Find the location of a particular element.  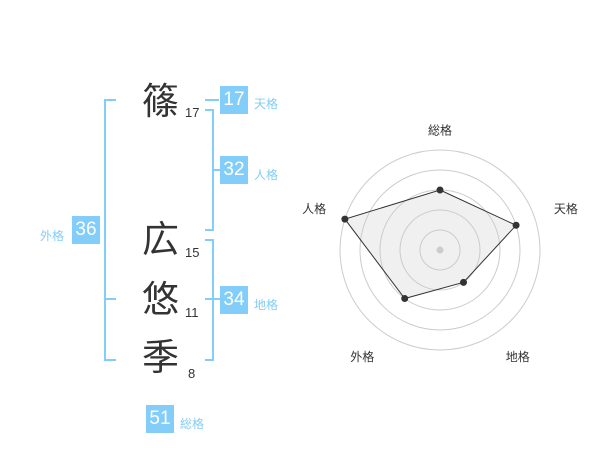

radar-ring is located at coordinates (440, 250).